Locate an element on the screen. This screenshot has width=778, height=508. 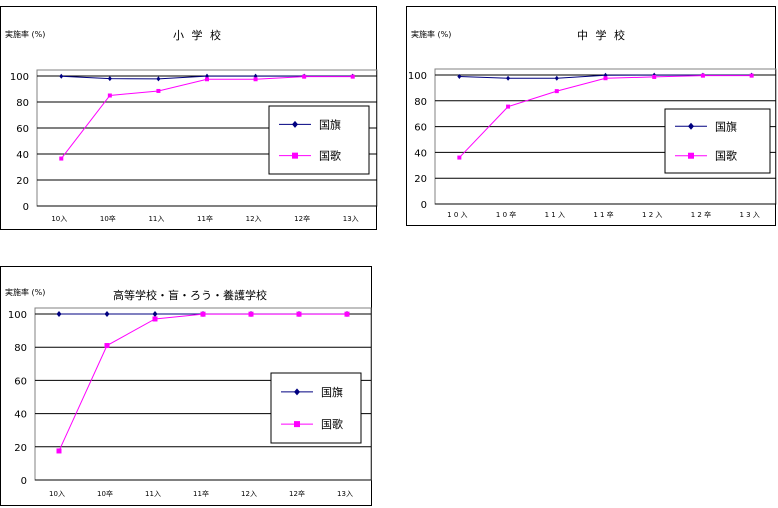
x-tick-label: 1 2 卒 is located at coordinates (701, 214).